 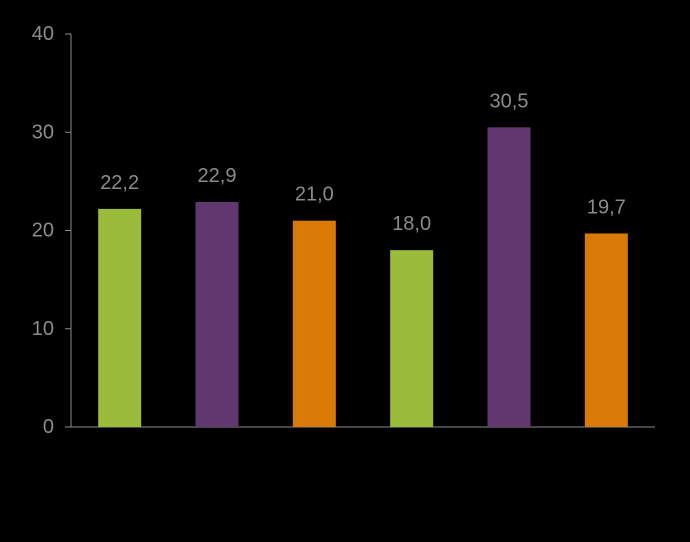 I want to click on bar-value-label: 21,0, so click(x=314, y=195).